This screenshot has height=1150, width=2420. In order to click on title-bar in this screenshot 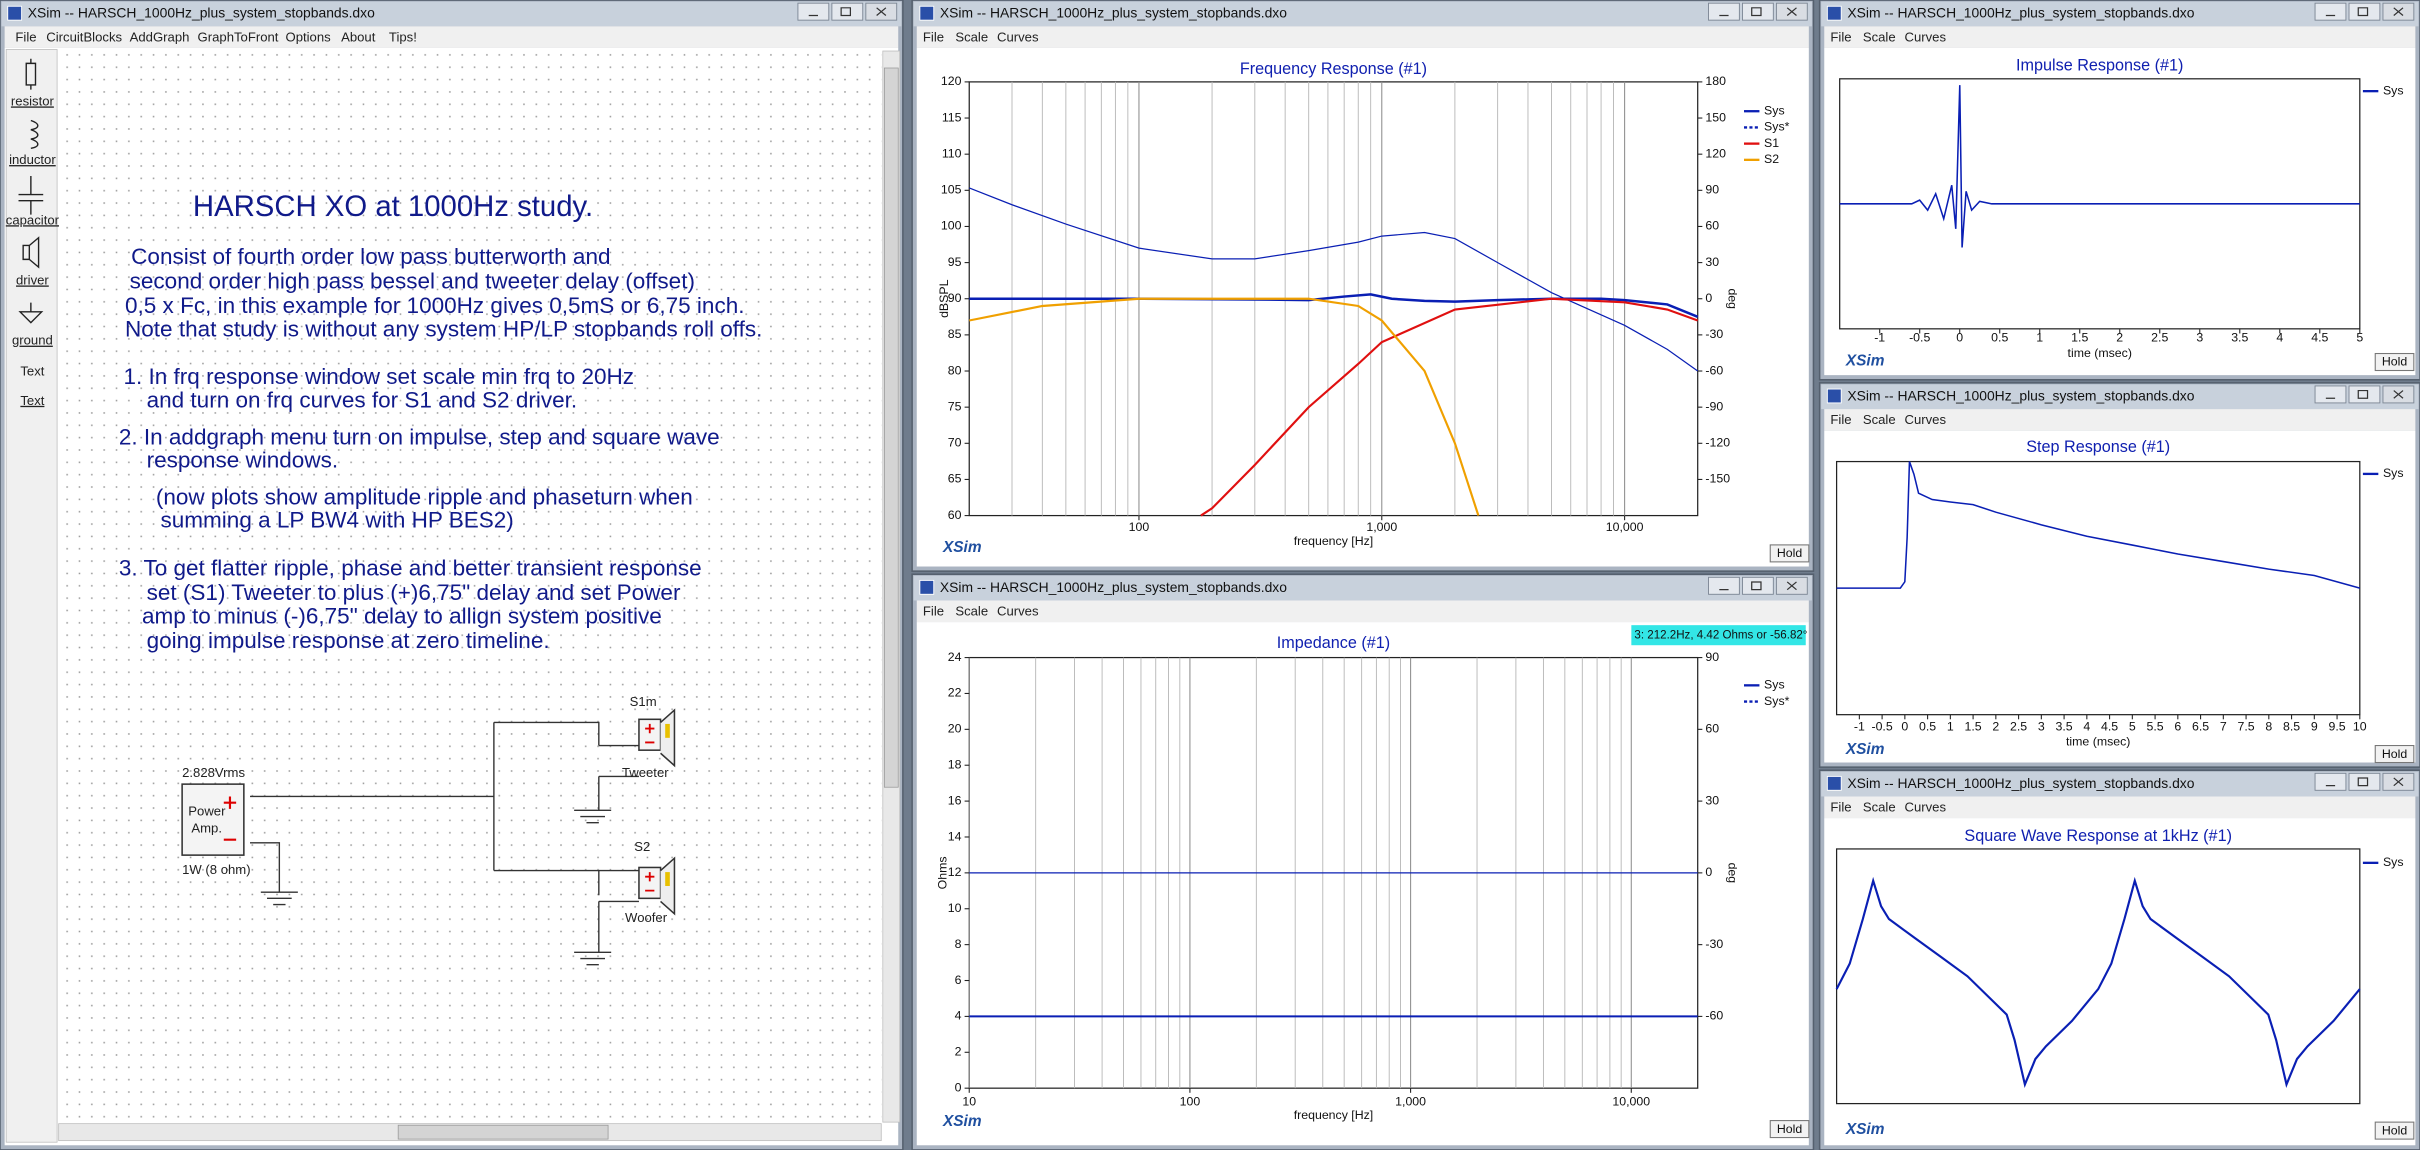, I will do `click(451, 14)`.